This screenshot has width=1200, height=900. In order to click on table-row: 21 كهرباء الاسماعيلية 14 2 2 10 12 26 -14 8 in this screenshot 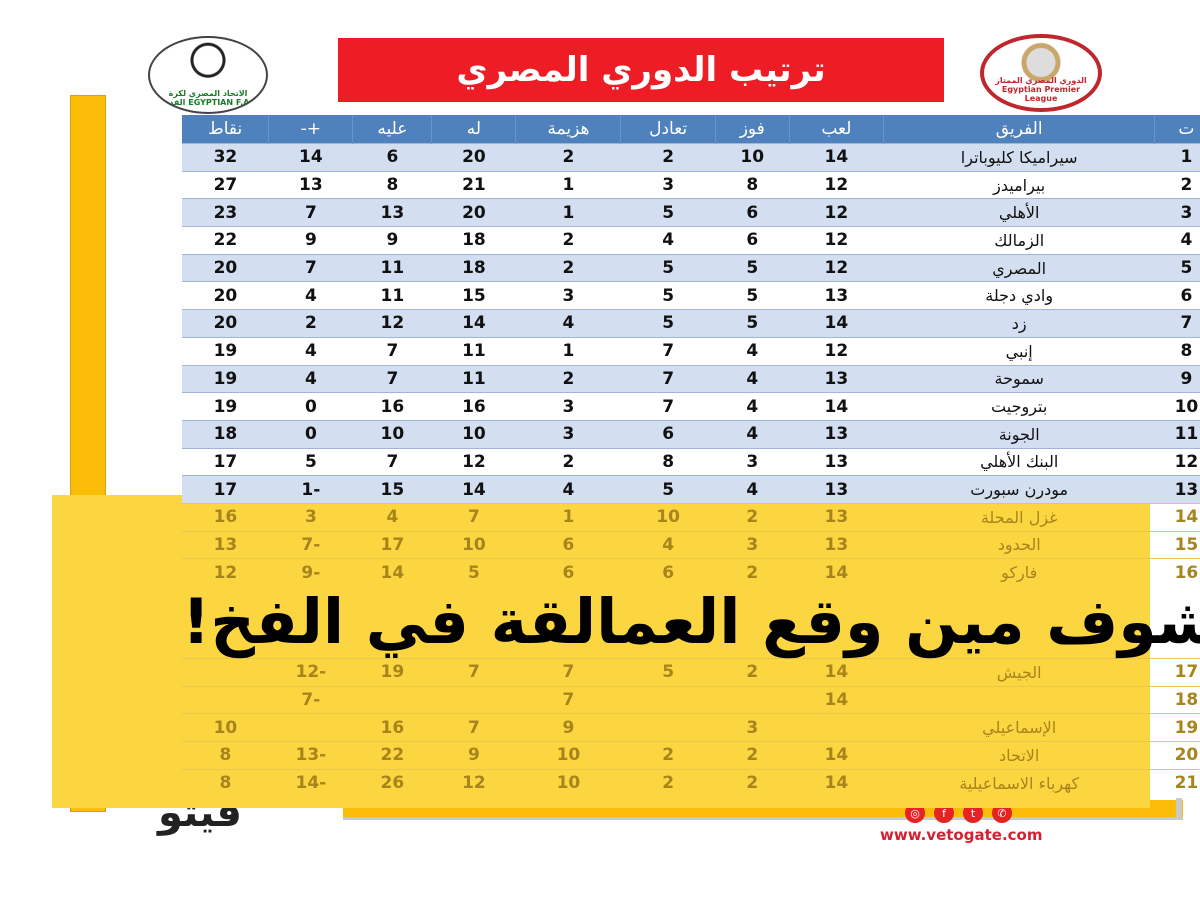, I will do `click(691, 782)`.